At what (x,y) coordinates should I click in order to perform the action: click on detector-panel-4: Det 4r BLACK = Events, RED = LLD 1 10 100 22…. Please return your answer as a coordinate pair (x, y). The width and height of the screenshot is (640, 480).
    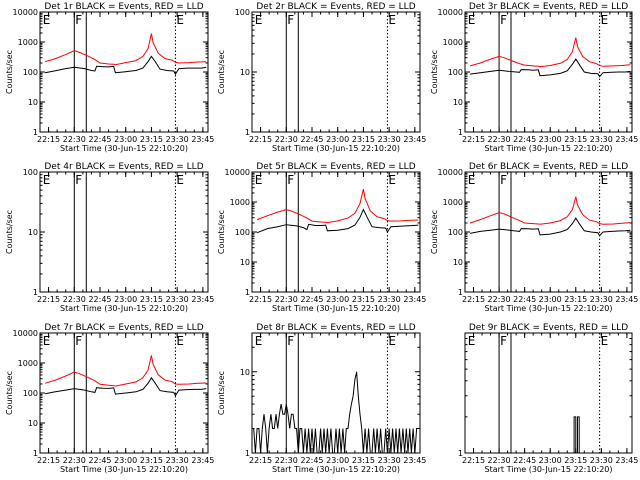
    Looking at the image, I should click on (109, 237).